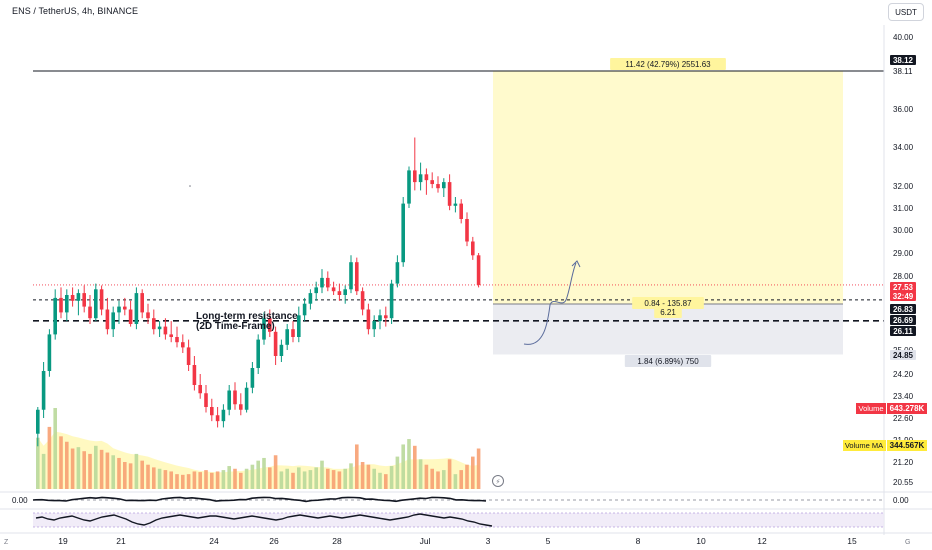 The width and height of the screenshot is (932, 550). Describe the element at coordinates (75, 11) in the screenshot. I see `symbol-title: ENS / TetherUS, 4h, BINANCE` at that location.